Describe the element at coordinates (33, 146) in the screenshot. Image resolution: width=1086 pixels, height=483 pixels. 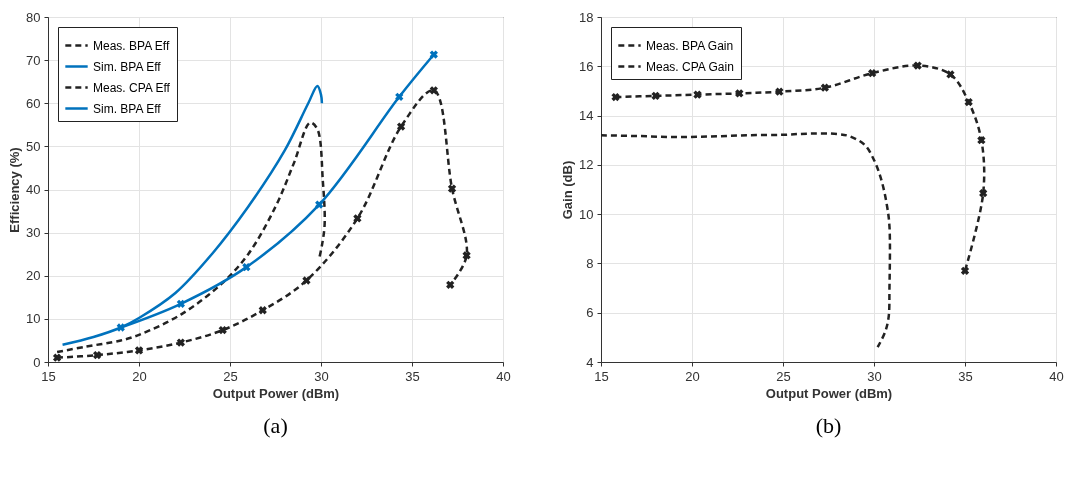
I see `y-tick-label: 50` at that location.